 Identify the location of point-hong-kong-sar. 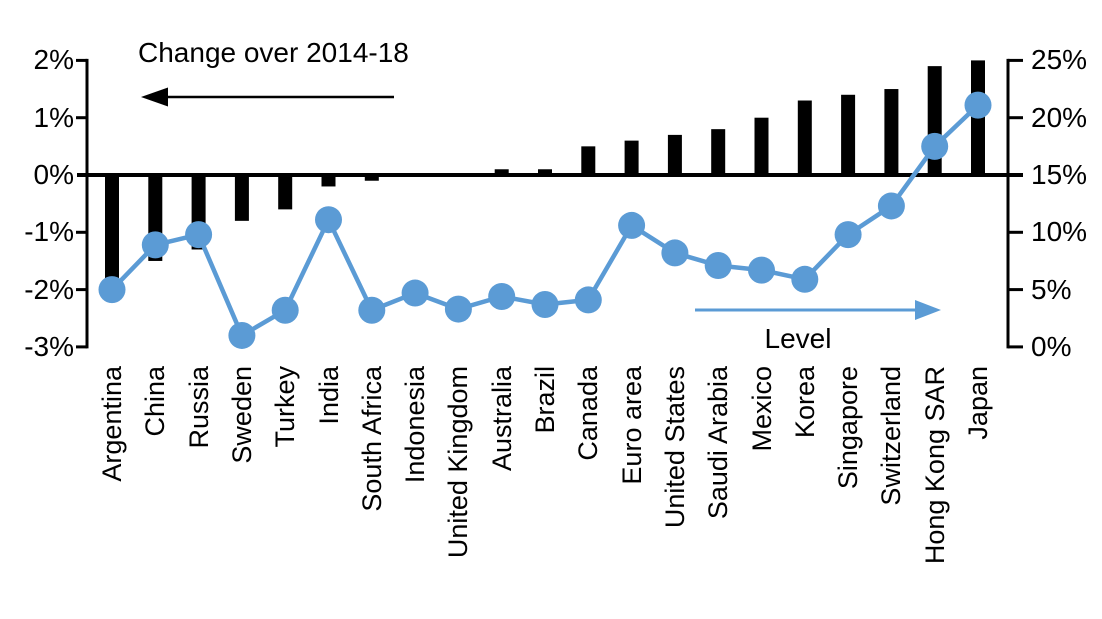
(935, 146).